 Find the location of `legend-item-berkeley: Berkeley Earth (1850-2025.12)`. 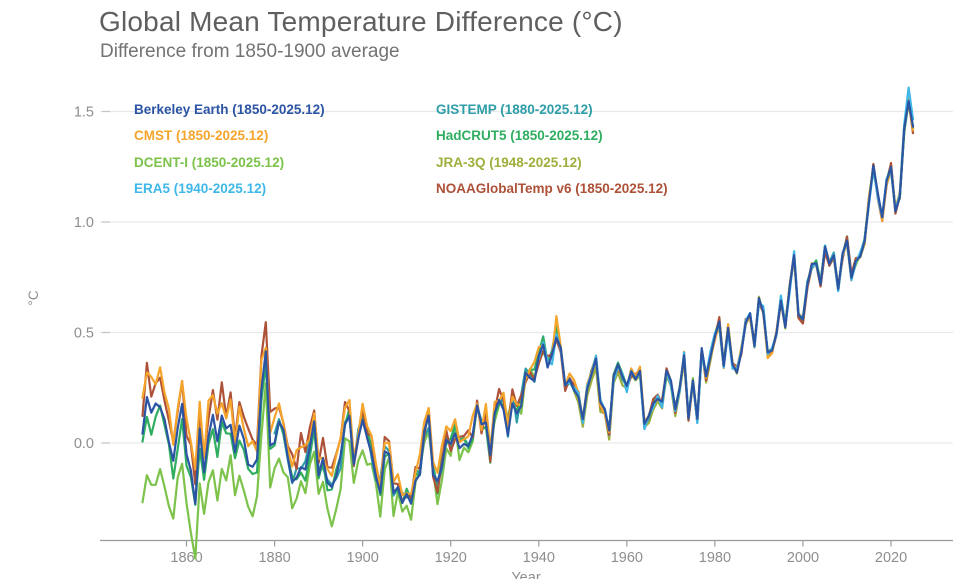

legend-item-berkeley: Berkeley Earth (1850-2025.12) is located at coordinates (229, 109).